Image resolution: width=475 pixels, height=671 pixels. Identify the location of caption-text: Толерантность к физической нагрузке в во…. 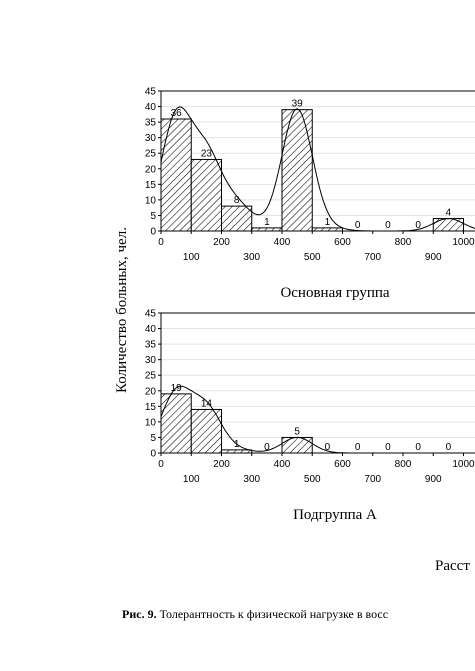
(272, 614).